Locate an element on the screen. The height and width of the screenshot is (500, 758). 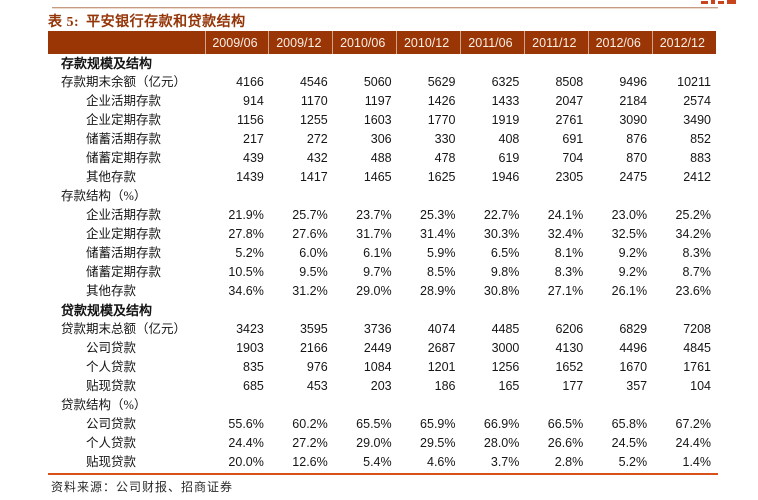
cell-value: 10211 is located at coordinates (694, 82).